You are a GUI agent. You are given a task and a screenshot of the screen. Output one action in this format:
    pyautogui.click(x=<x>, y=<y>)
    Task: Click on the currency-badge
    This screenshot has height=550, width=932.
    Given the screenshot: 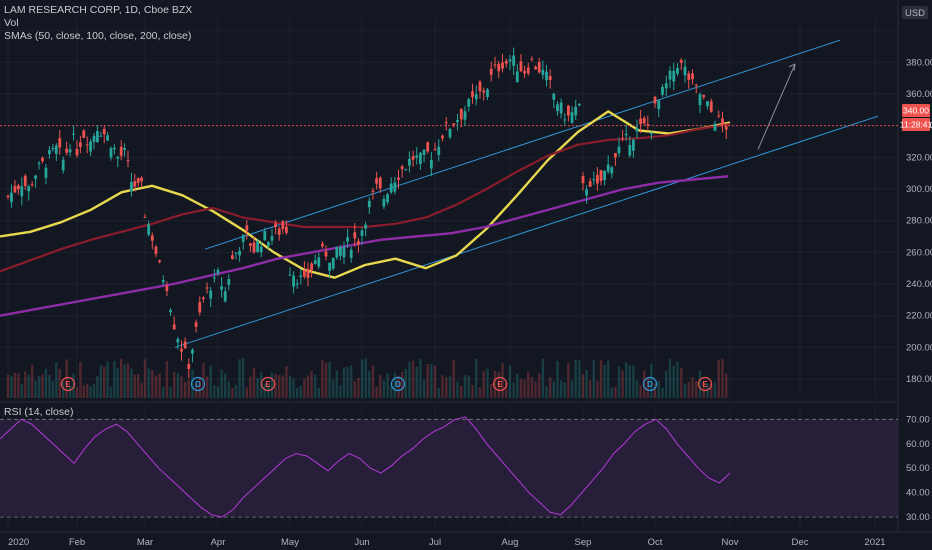 What is the action you would take?
    pyautogui.click(x=915, y=12)
    